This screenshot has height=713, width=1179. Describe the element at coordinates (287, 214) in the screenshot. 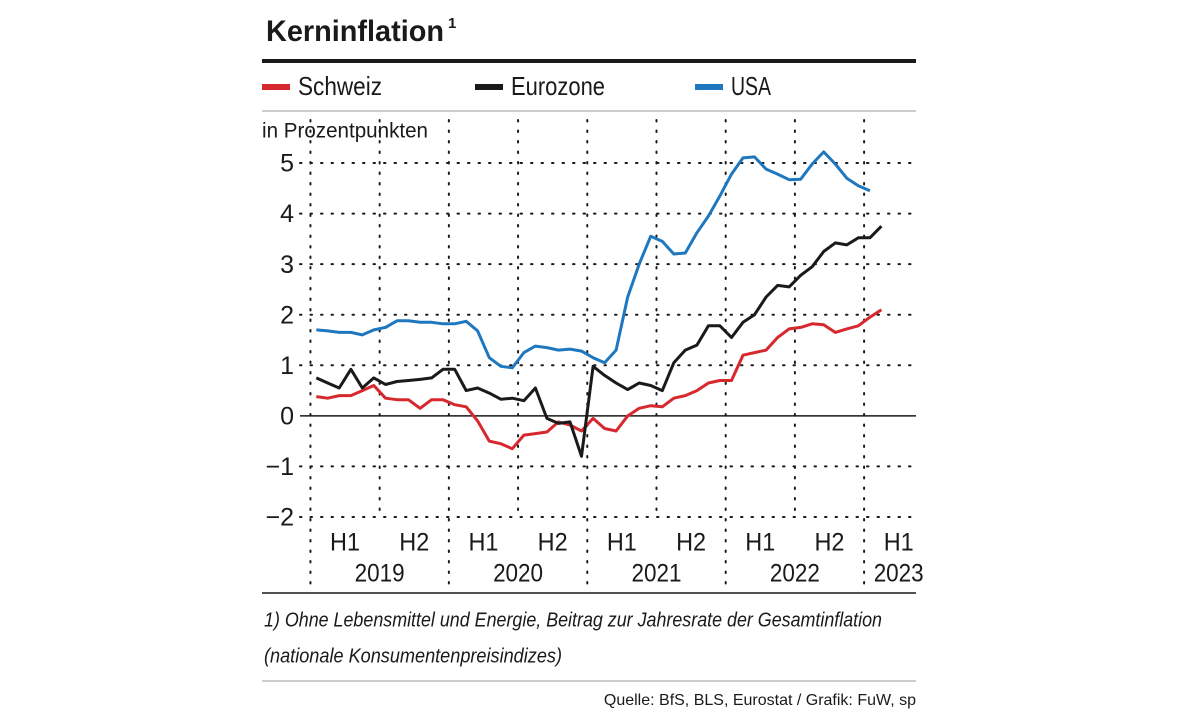

I see `y-tick-label: 4` at that location.